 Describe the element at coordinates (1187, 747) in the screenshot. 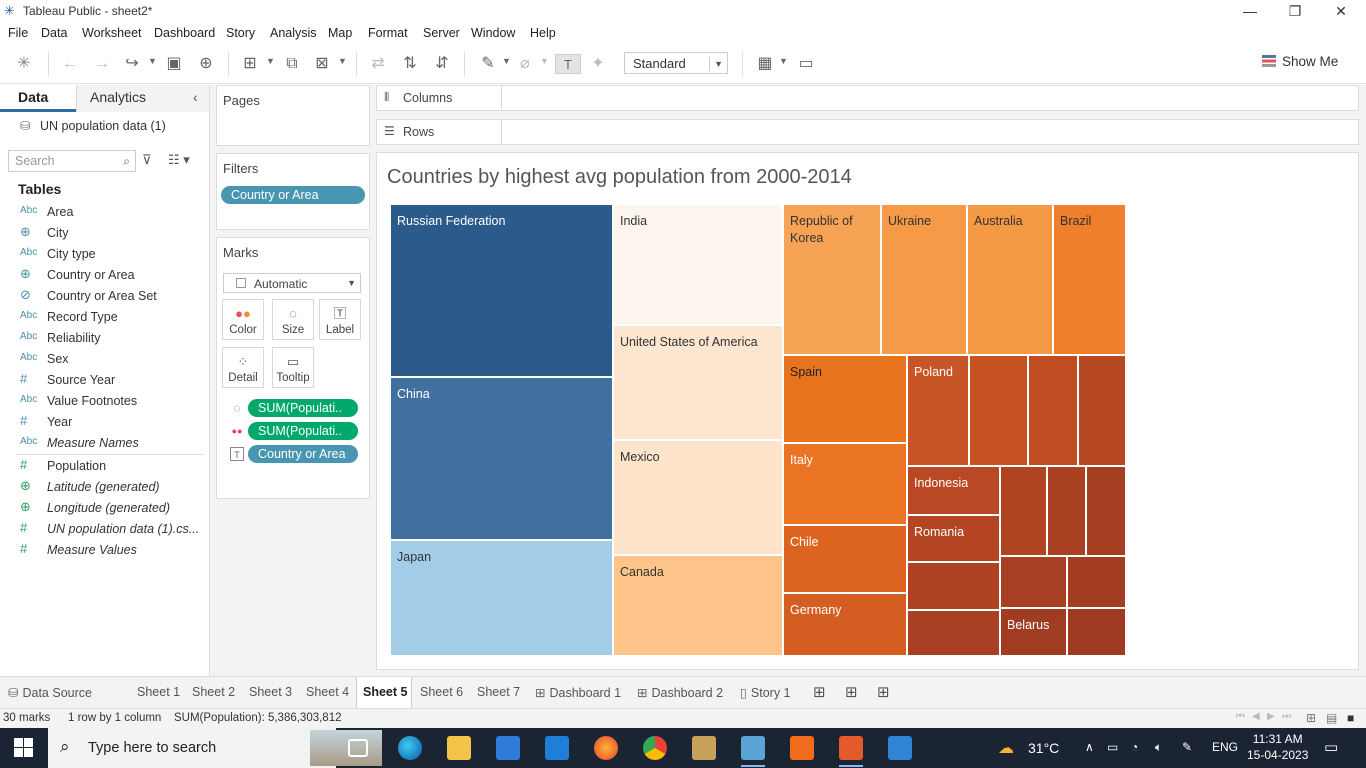

I see `pen-icon: ✎` at that location.